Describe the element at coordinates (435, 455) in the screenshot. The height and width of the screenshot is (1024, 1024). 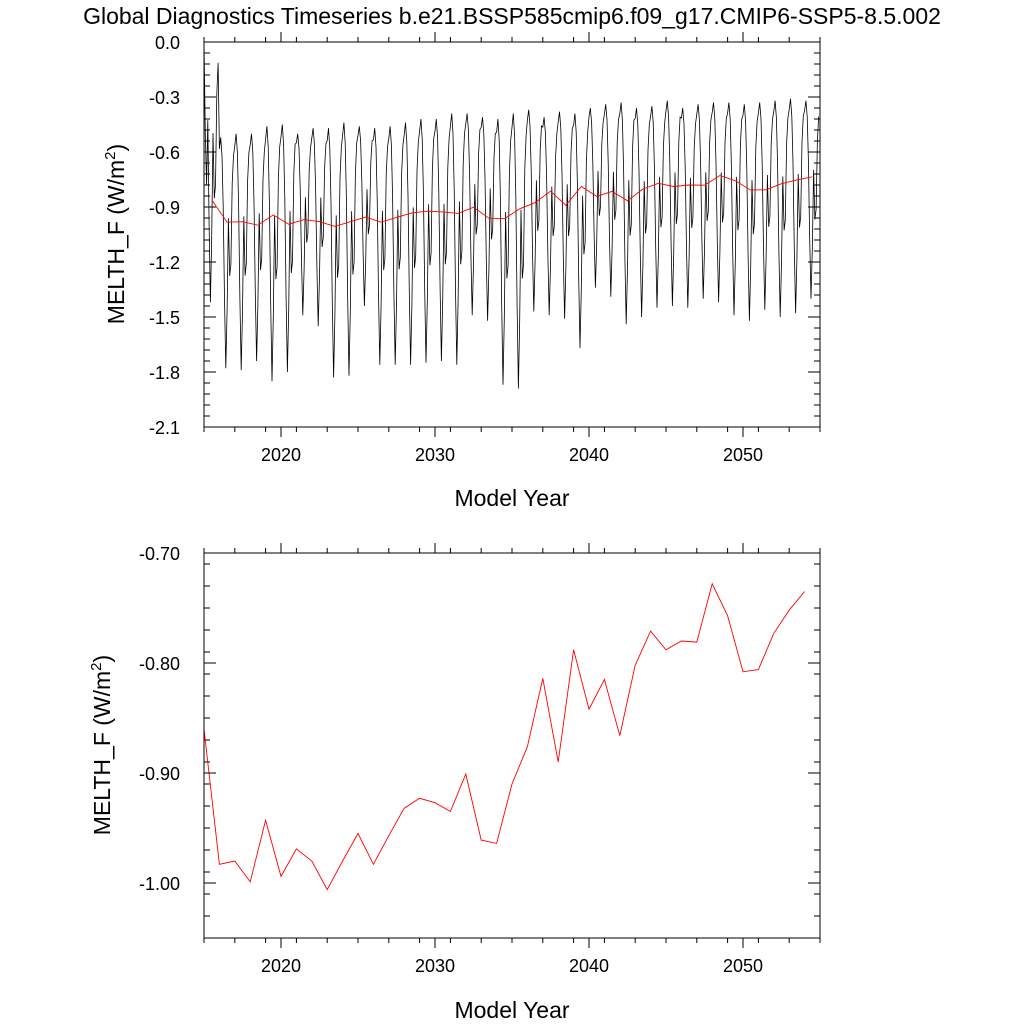
I see `top-panel-x-tick-label: 2030` at that location.